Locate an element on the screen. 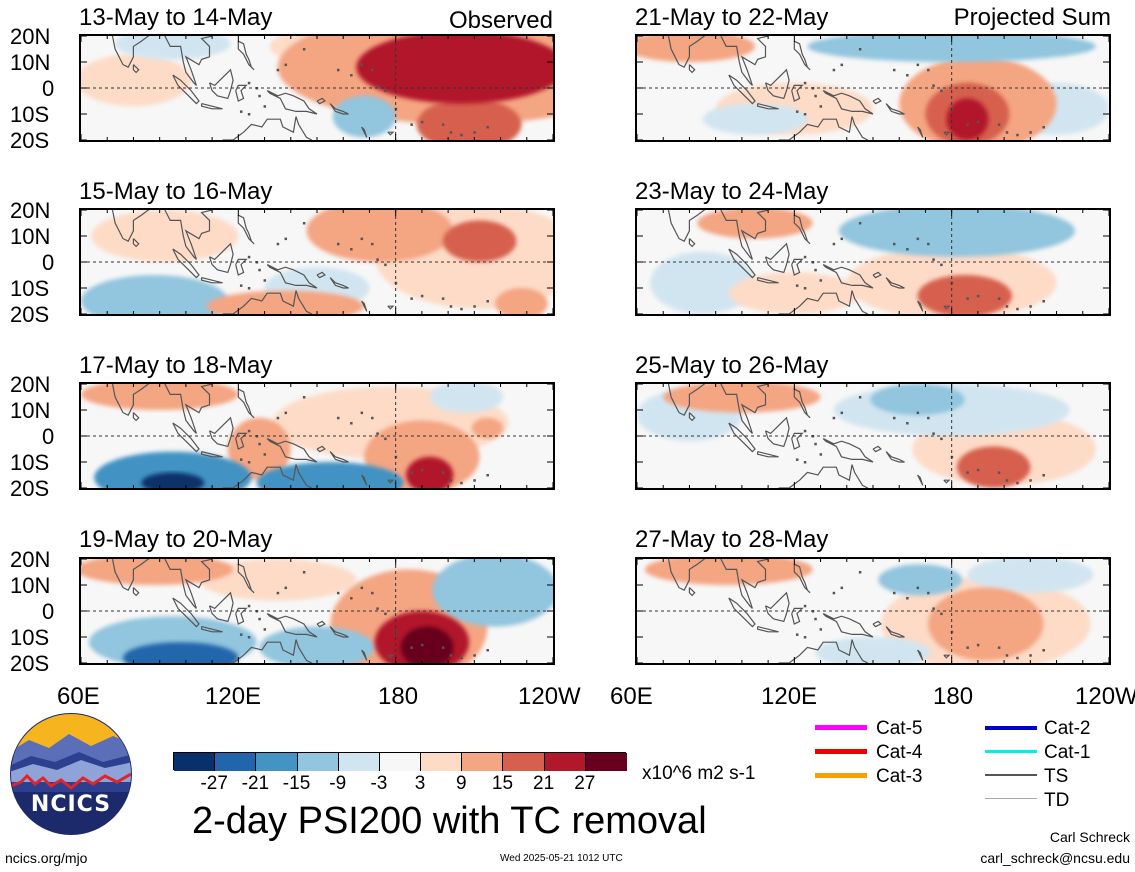 Image resolution: width=1135 pixels, height=872 pixels. legend-label-td: TD is located at coordinates (1057, 800).